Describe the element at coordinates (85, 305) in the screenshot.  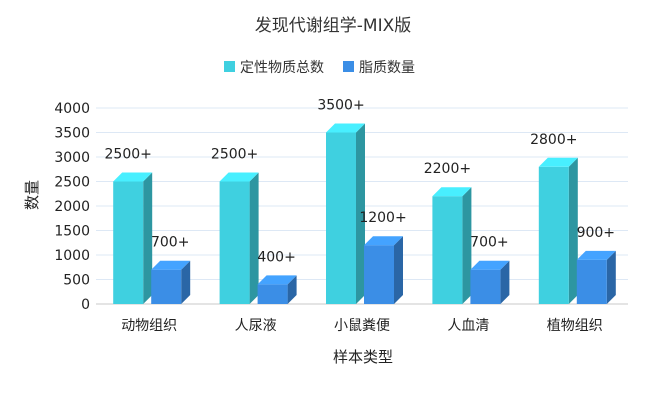
I see `y-tick-label: 0` at that location.